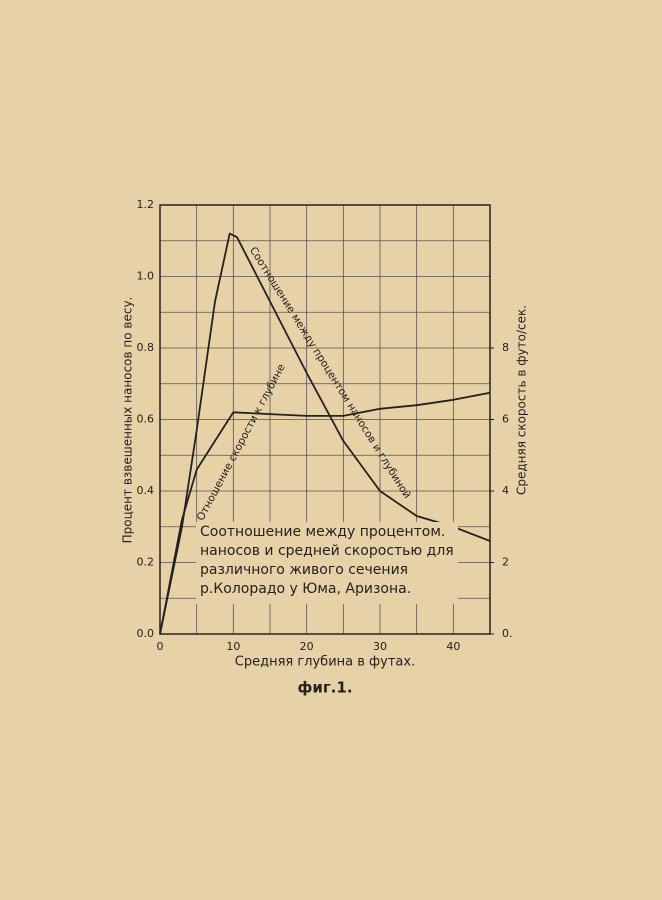  What do you see at coordinates (146, 347) in the screenshot?
I see `y-tick-label: 0.8` at bounding box center [146, 347].